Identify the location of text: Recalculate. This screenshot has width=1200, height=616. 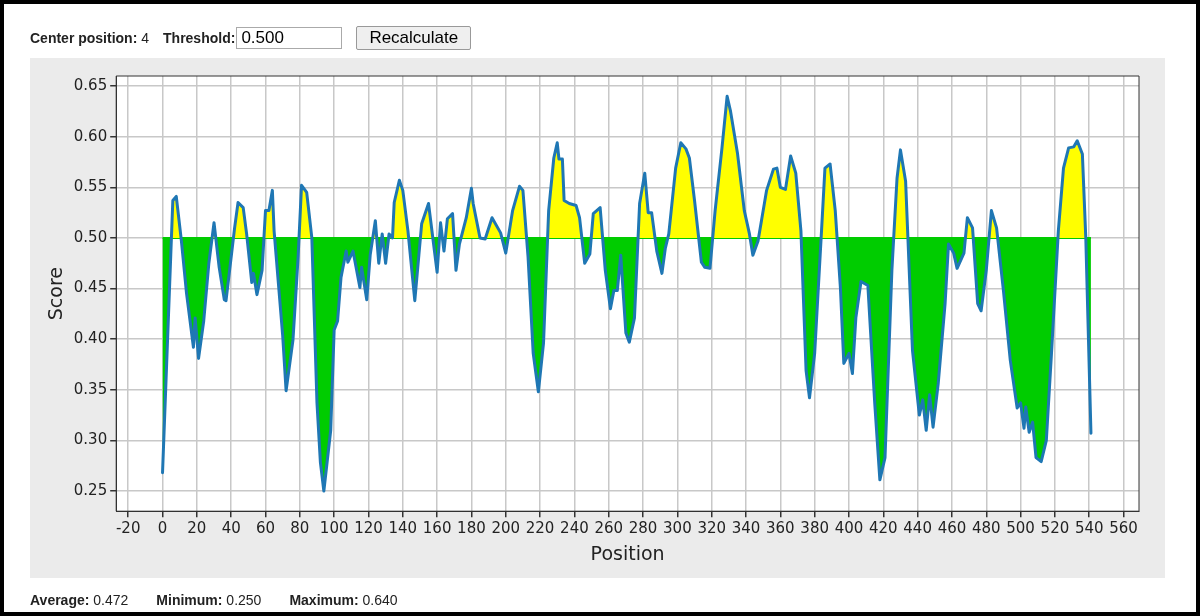
(414, 38).